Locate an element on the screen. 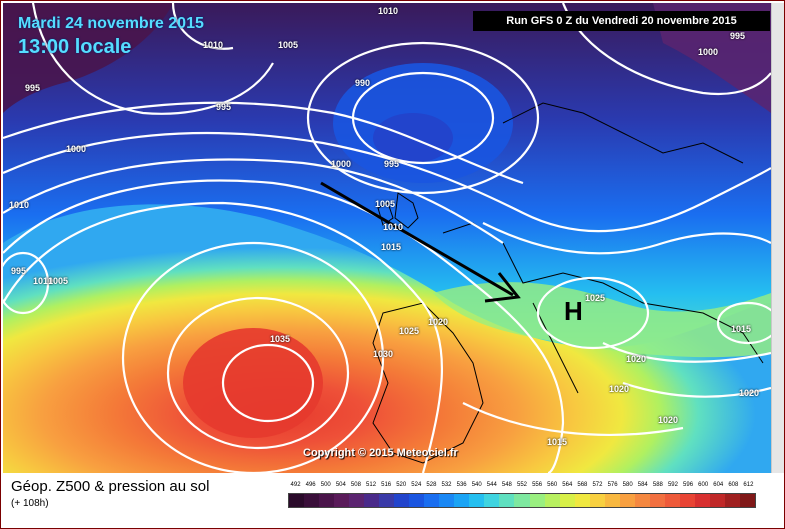 Image resolution: width=785 pixels, height=529 pixels. scale-tick-label: 596 is located at coordinates (688, 485).